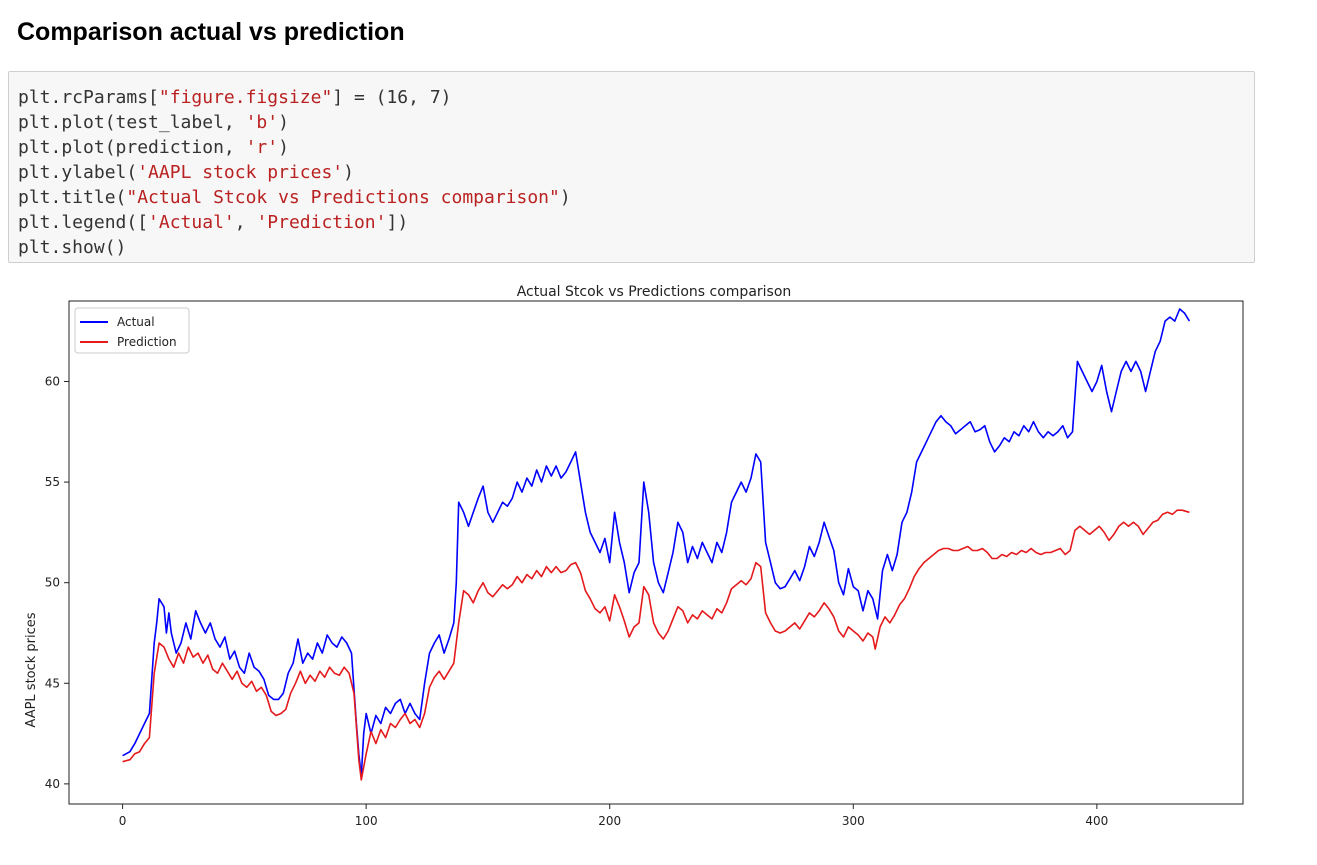 The image size is (1317, 865). Describe the element at coordinates (132, 330) in the screenshot. I see `legend: Actual Prediction` at that location.